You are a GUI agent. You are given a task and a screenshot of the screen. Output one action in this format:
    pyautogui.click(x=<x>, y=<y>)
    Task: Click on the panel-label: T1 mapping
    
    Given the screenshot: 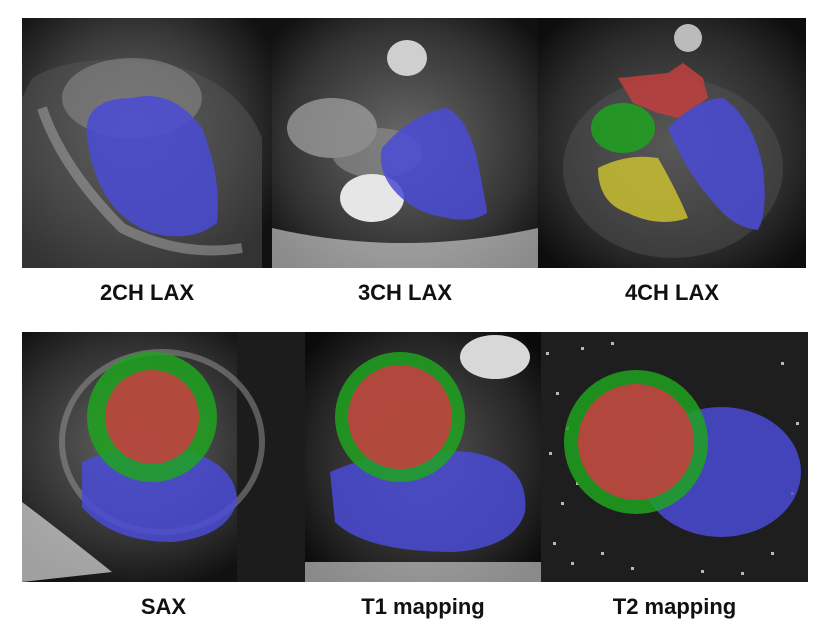 What is the action you would take?
    pyautogui.click(x=423, y=606)
    